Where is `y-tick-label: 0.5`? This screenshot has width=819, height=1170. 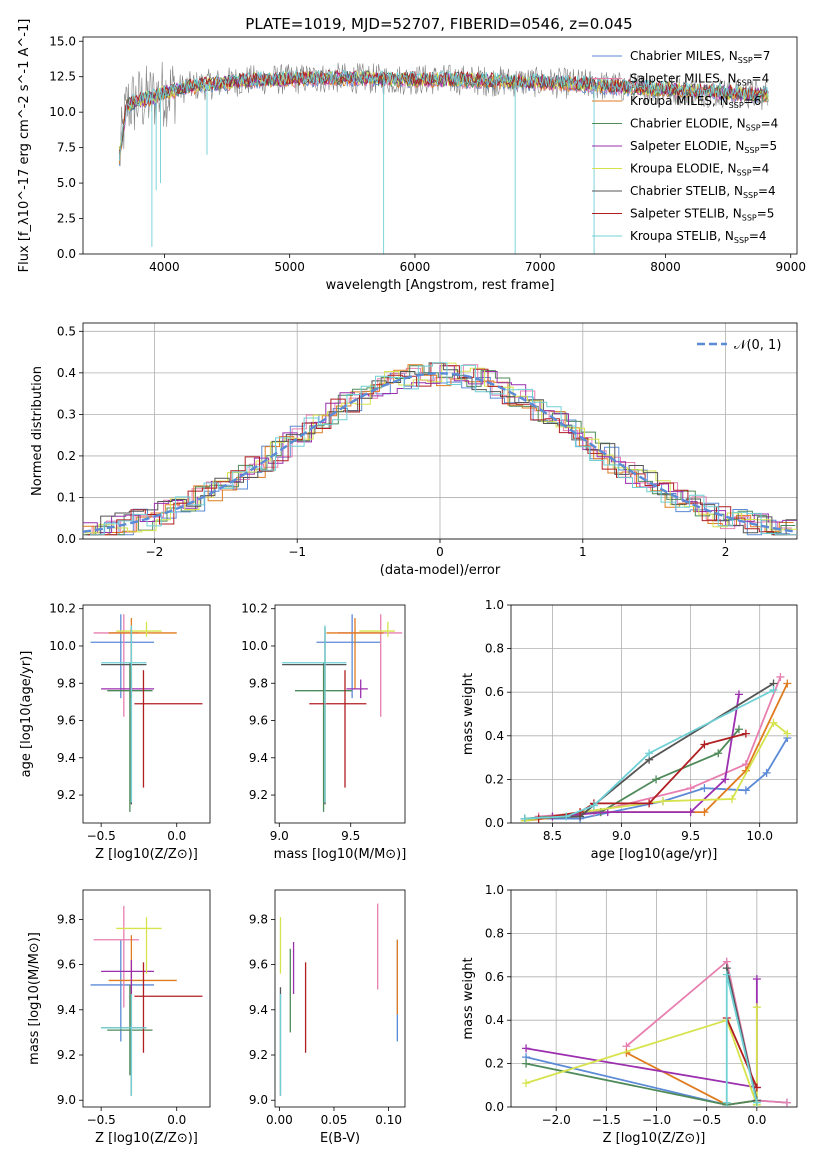 y-tick-label: 0.5 is located at coordinates (66, 331).